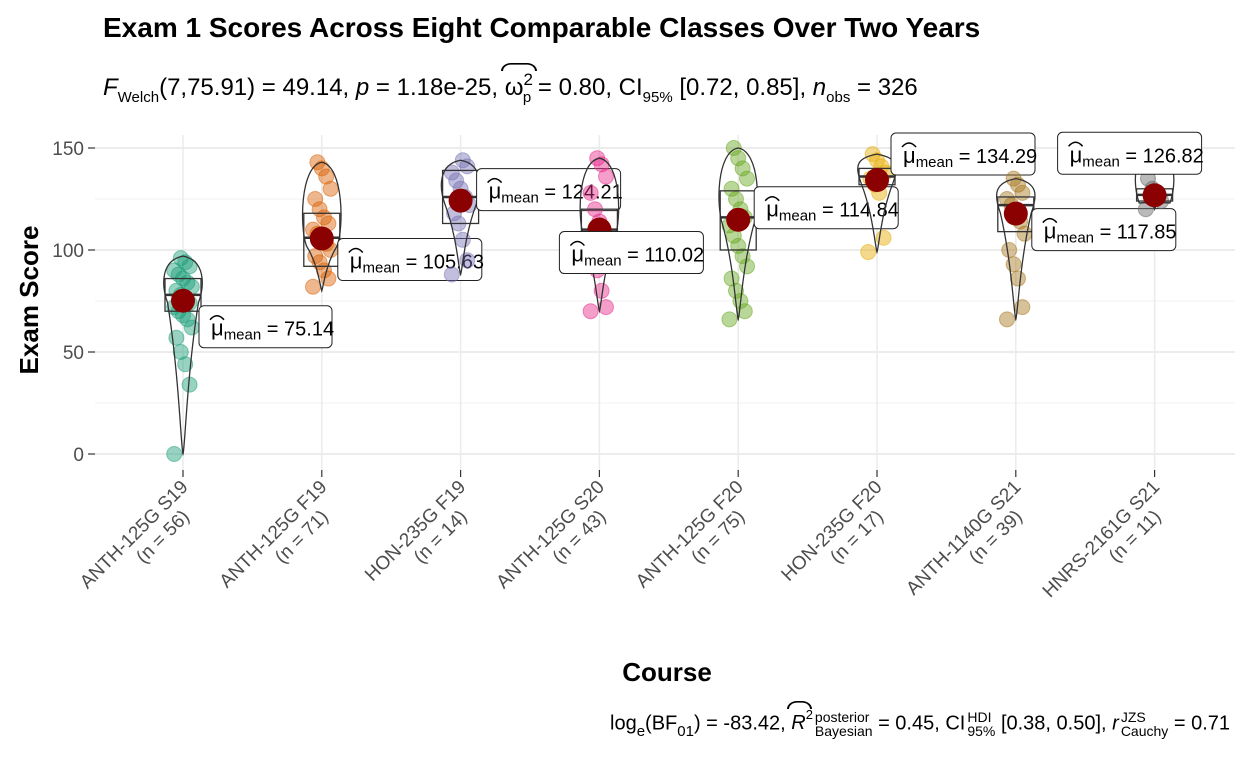 Image resolution: width=1248 pixels, height=768 pixels. Describe the element at coordinates (843, 724) in the screenshot. I see `r2-stack: posterior Bayesian` at that location.